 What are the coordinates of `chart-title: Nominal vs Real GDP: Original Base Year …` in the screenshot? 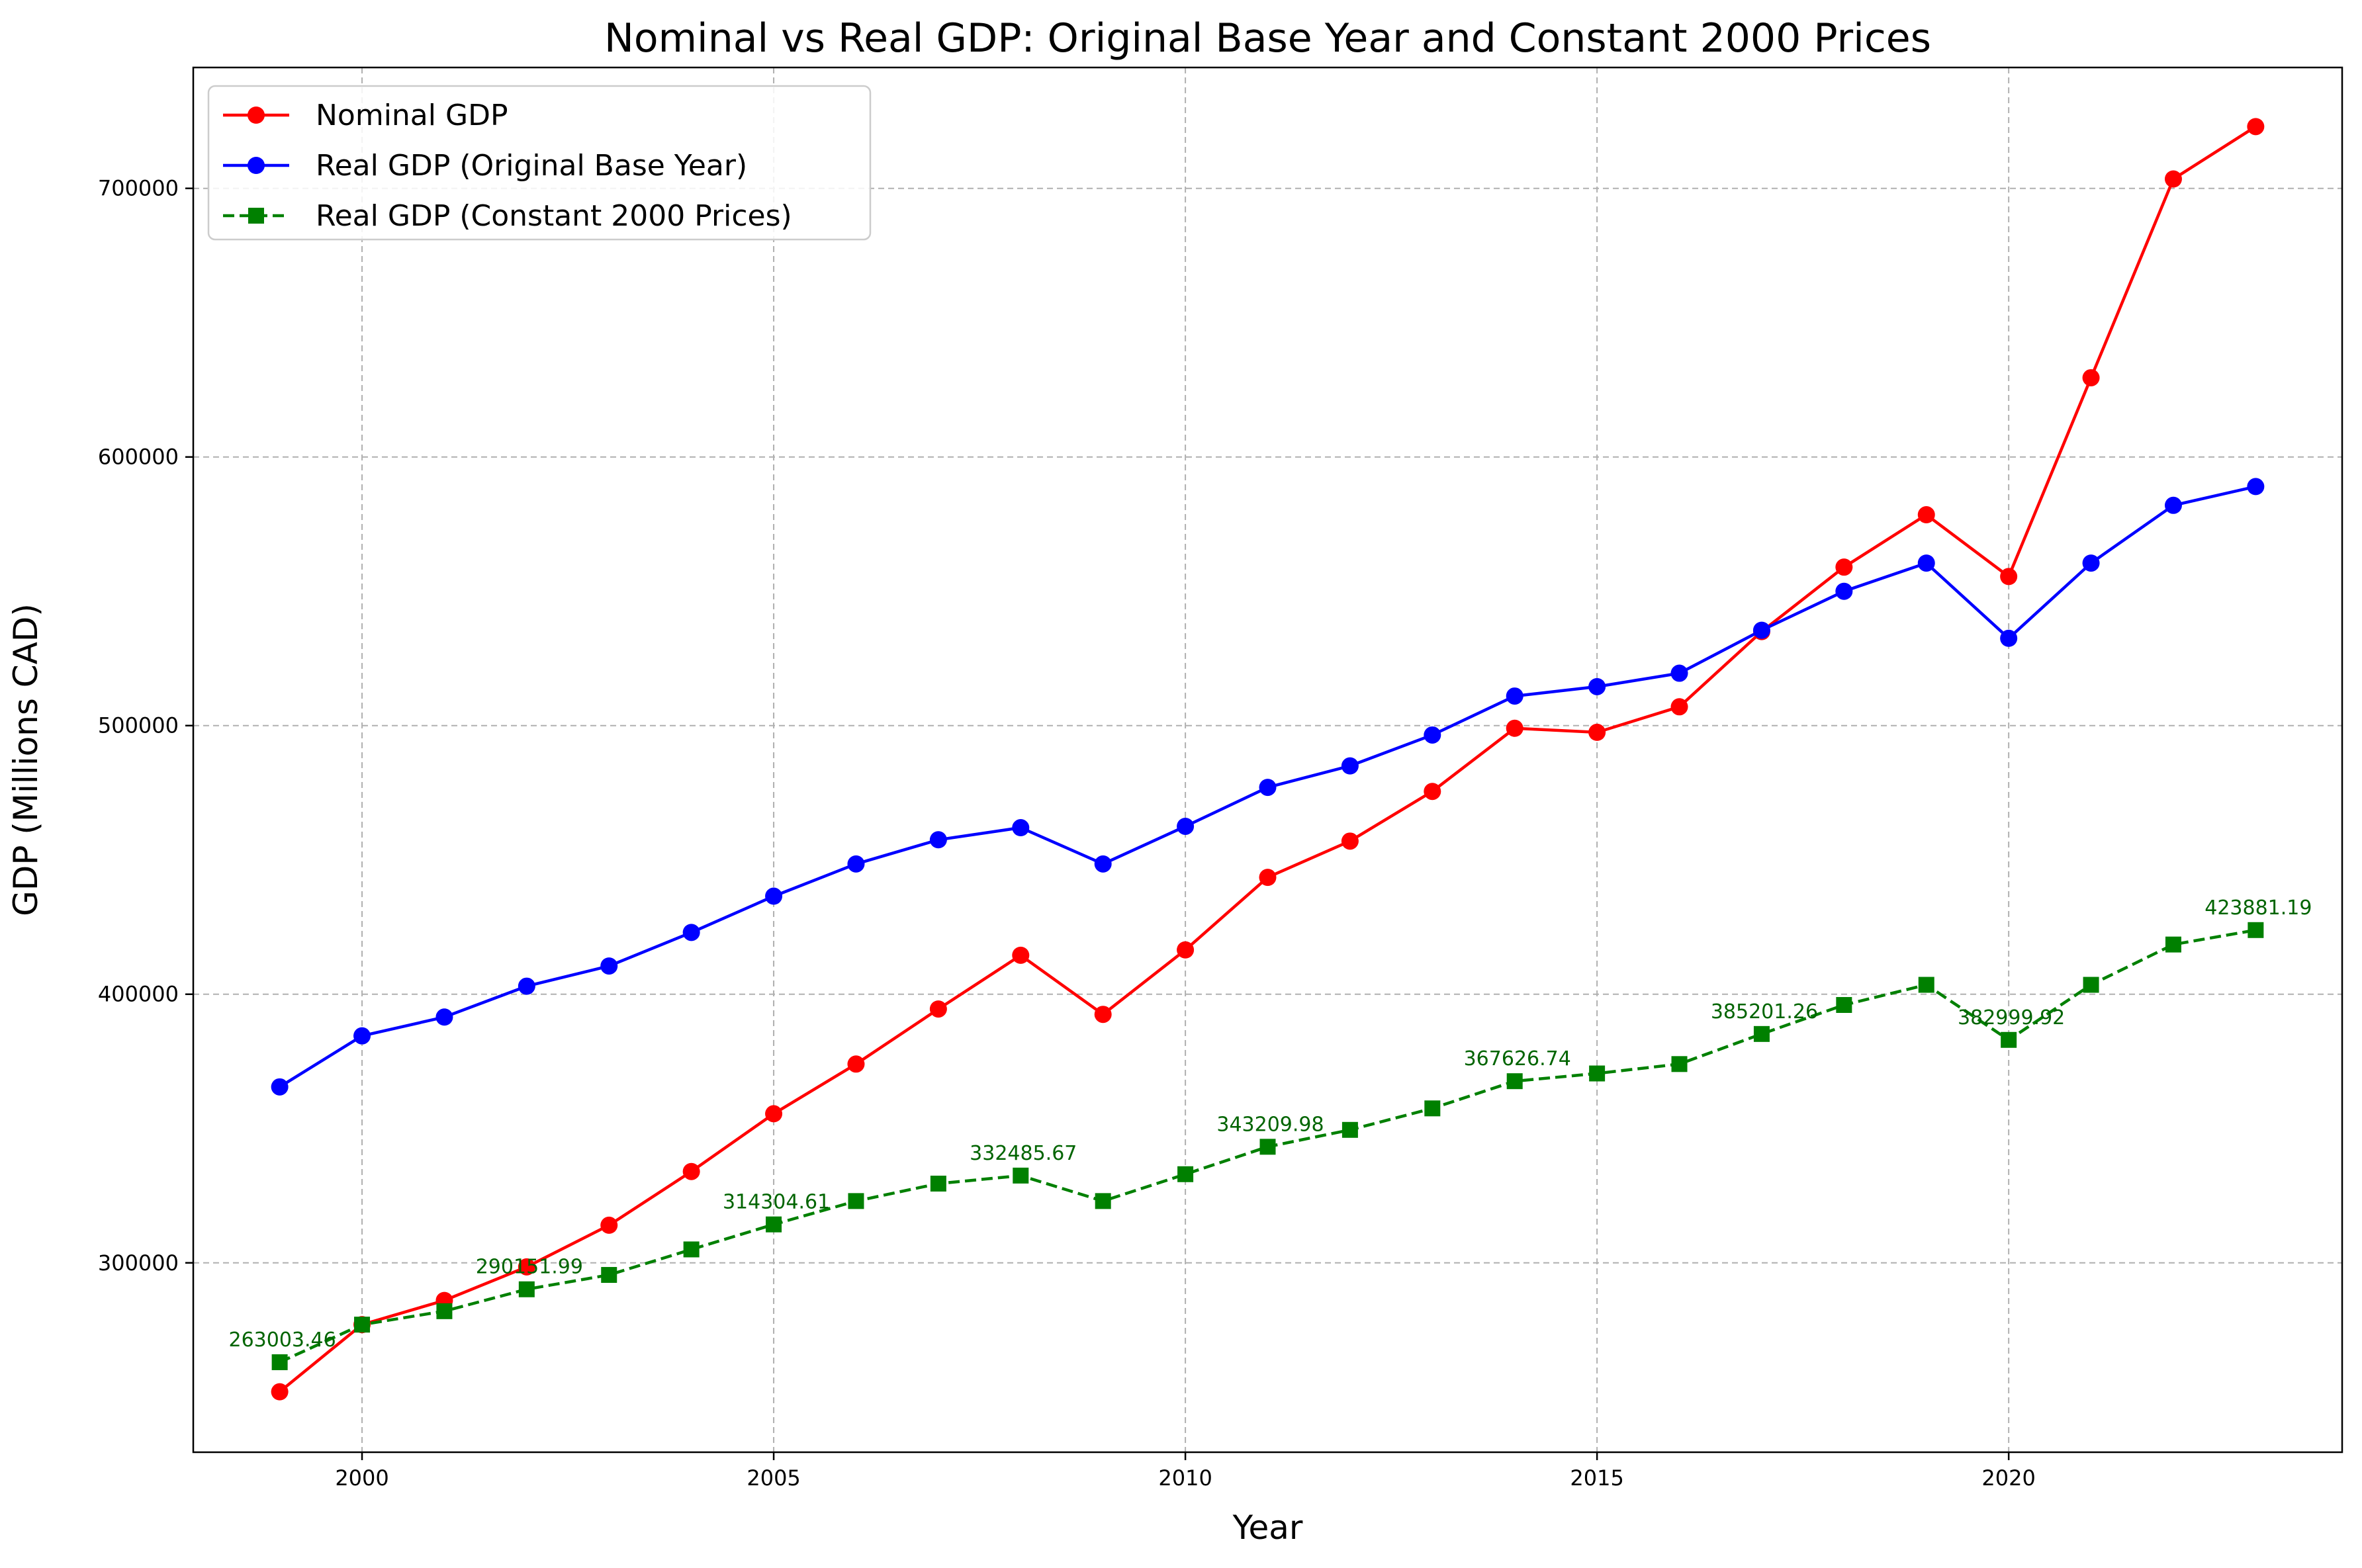 It's located at (1267, 38).